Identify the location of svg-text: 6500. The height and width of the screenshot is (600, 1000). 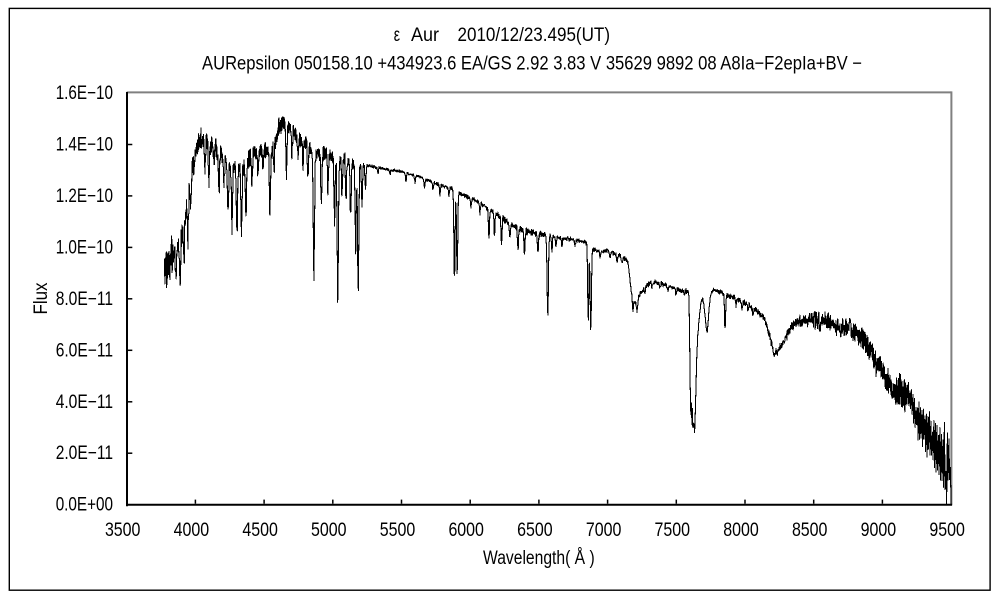
(535, 530).